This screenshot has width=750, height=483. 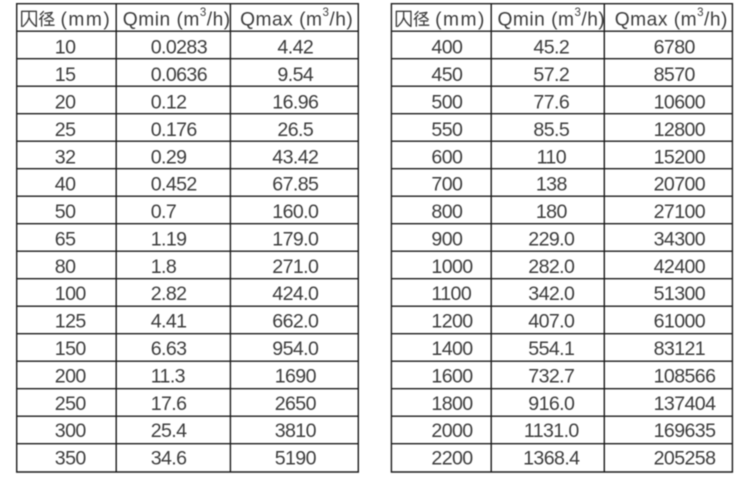 What do you see at coordinates (296, 431) in the screenshot?
I see `svg-text: 3810` at bounding box center [296, 431].